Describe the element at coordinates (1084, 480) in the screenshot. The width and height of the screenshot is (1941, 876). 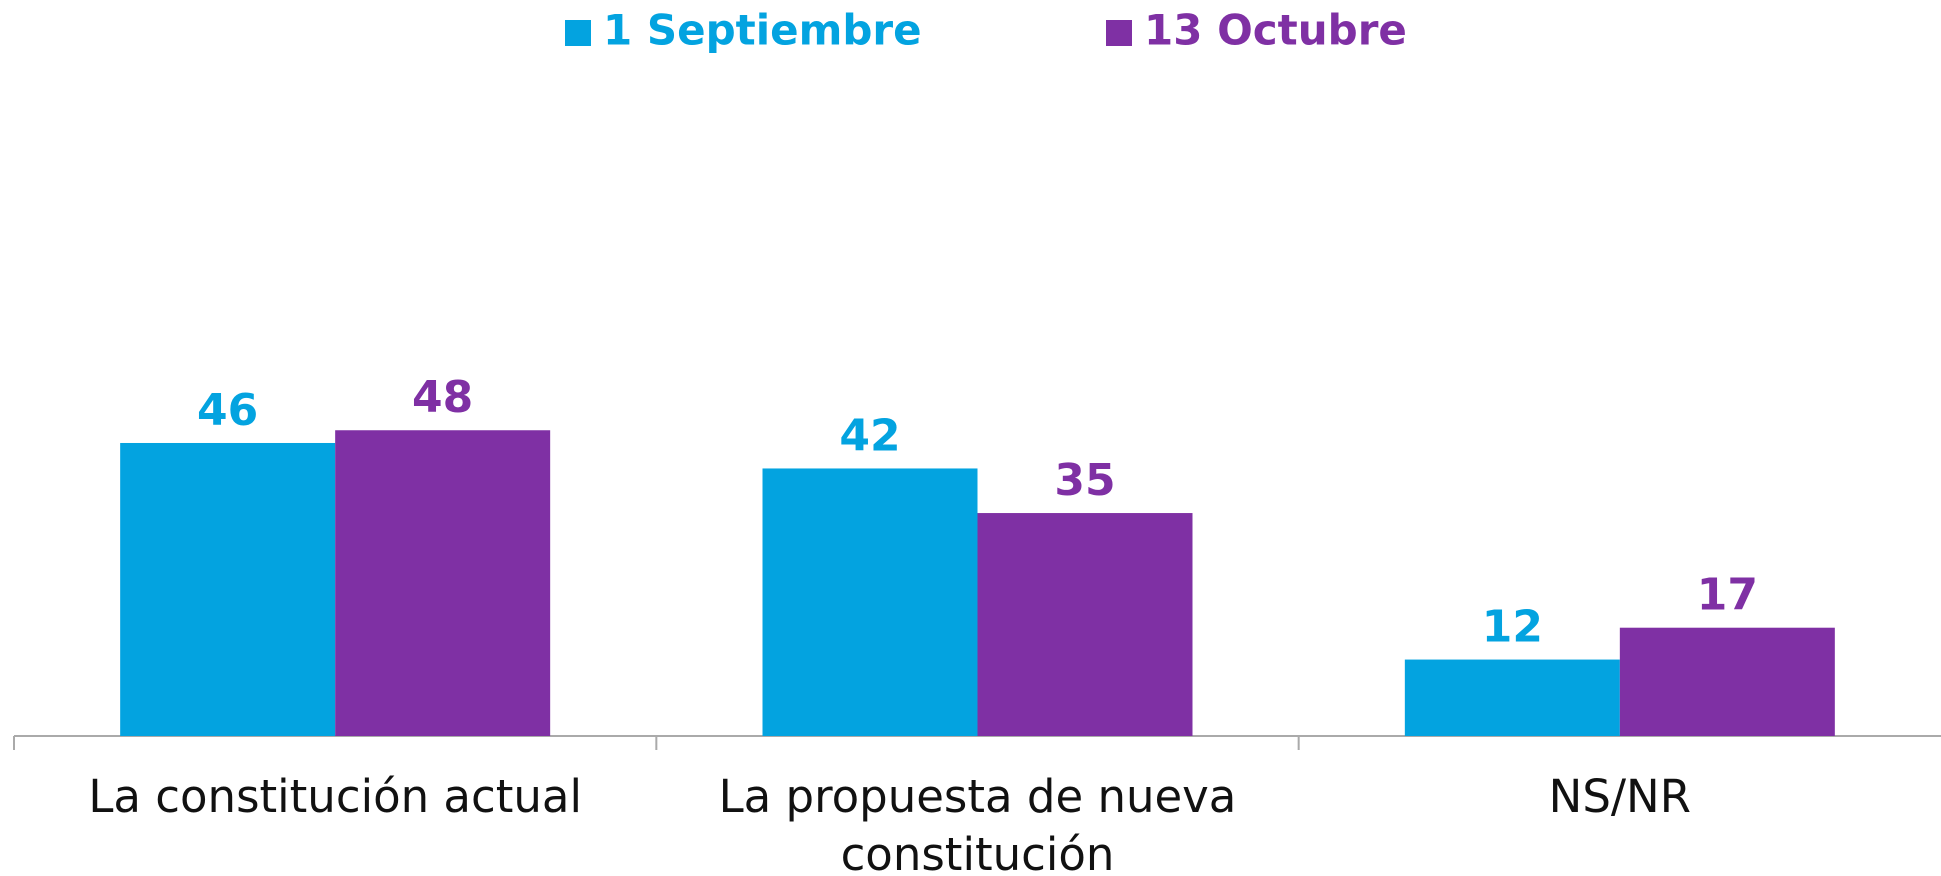
I see `data-label: 35` at that location.